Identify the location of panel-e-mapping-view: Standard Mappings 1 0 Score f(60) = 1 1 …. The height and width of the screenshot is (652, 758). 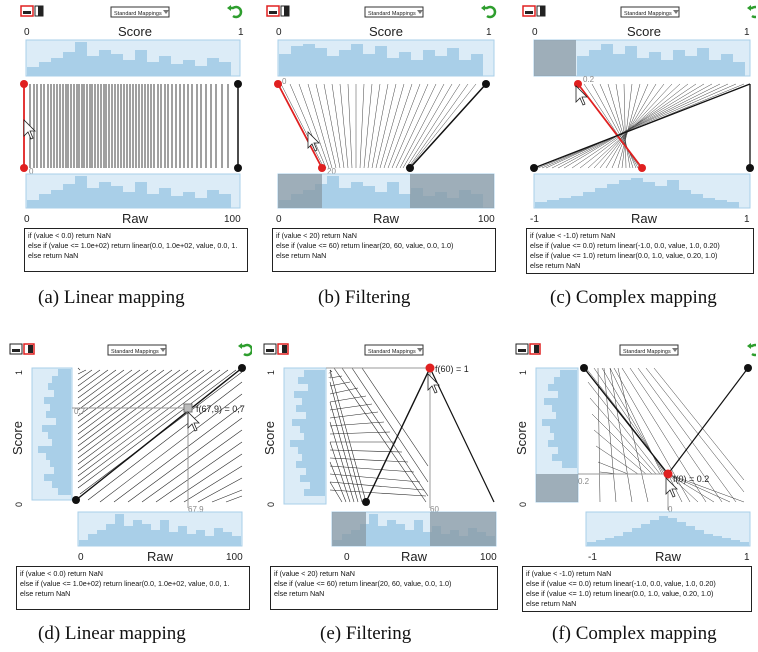
(381, 453).